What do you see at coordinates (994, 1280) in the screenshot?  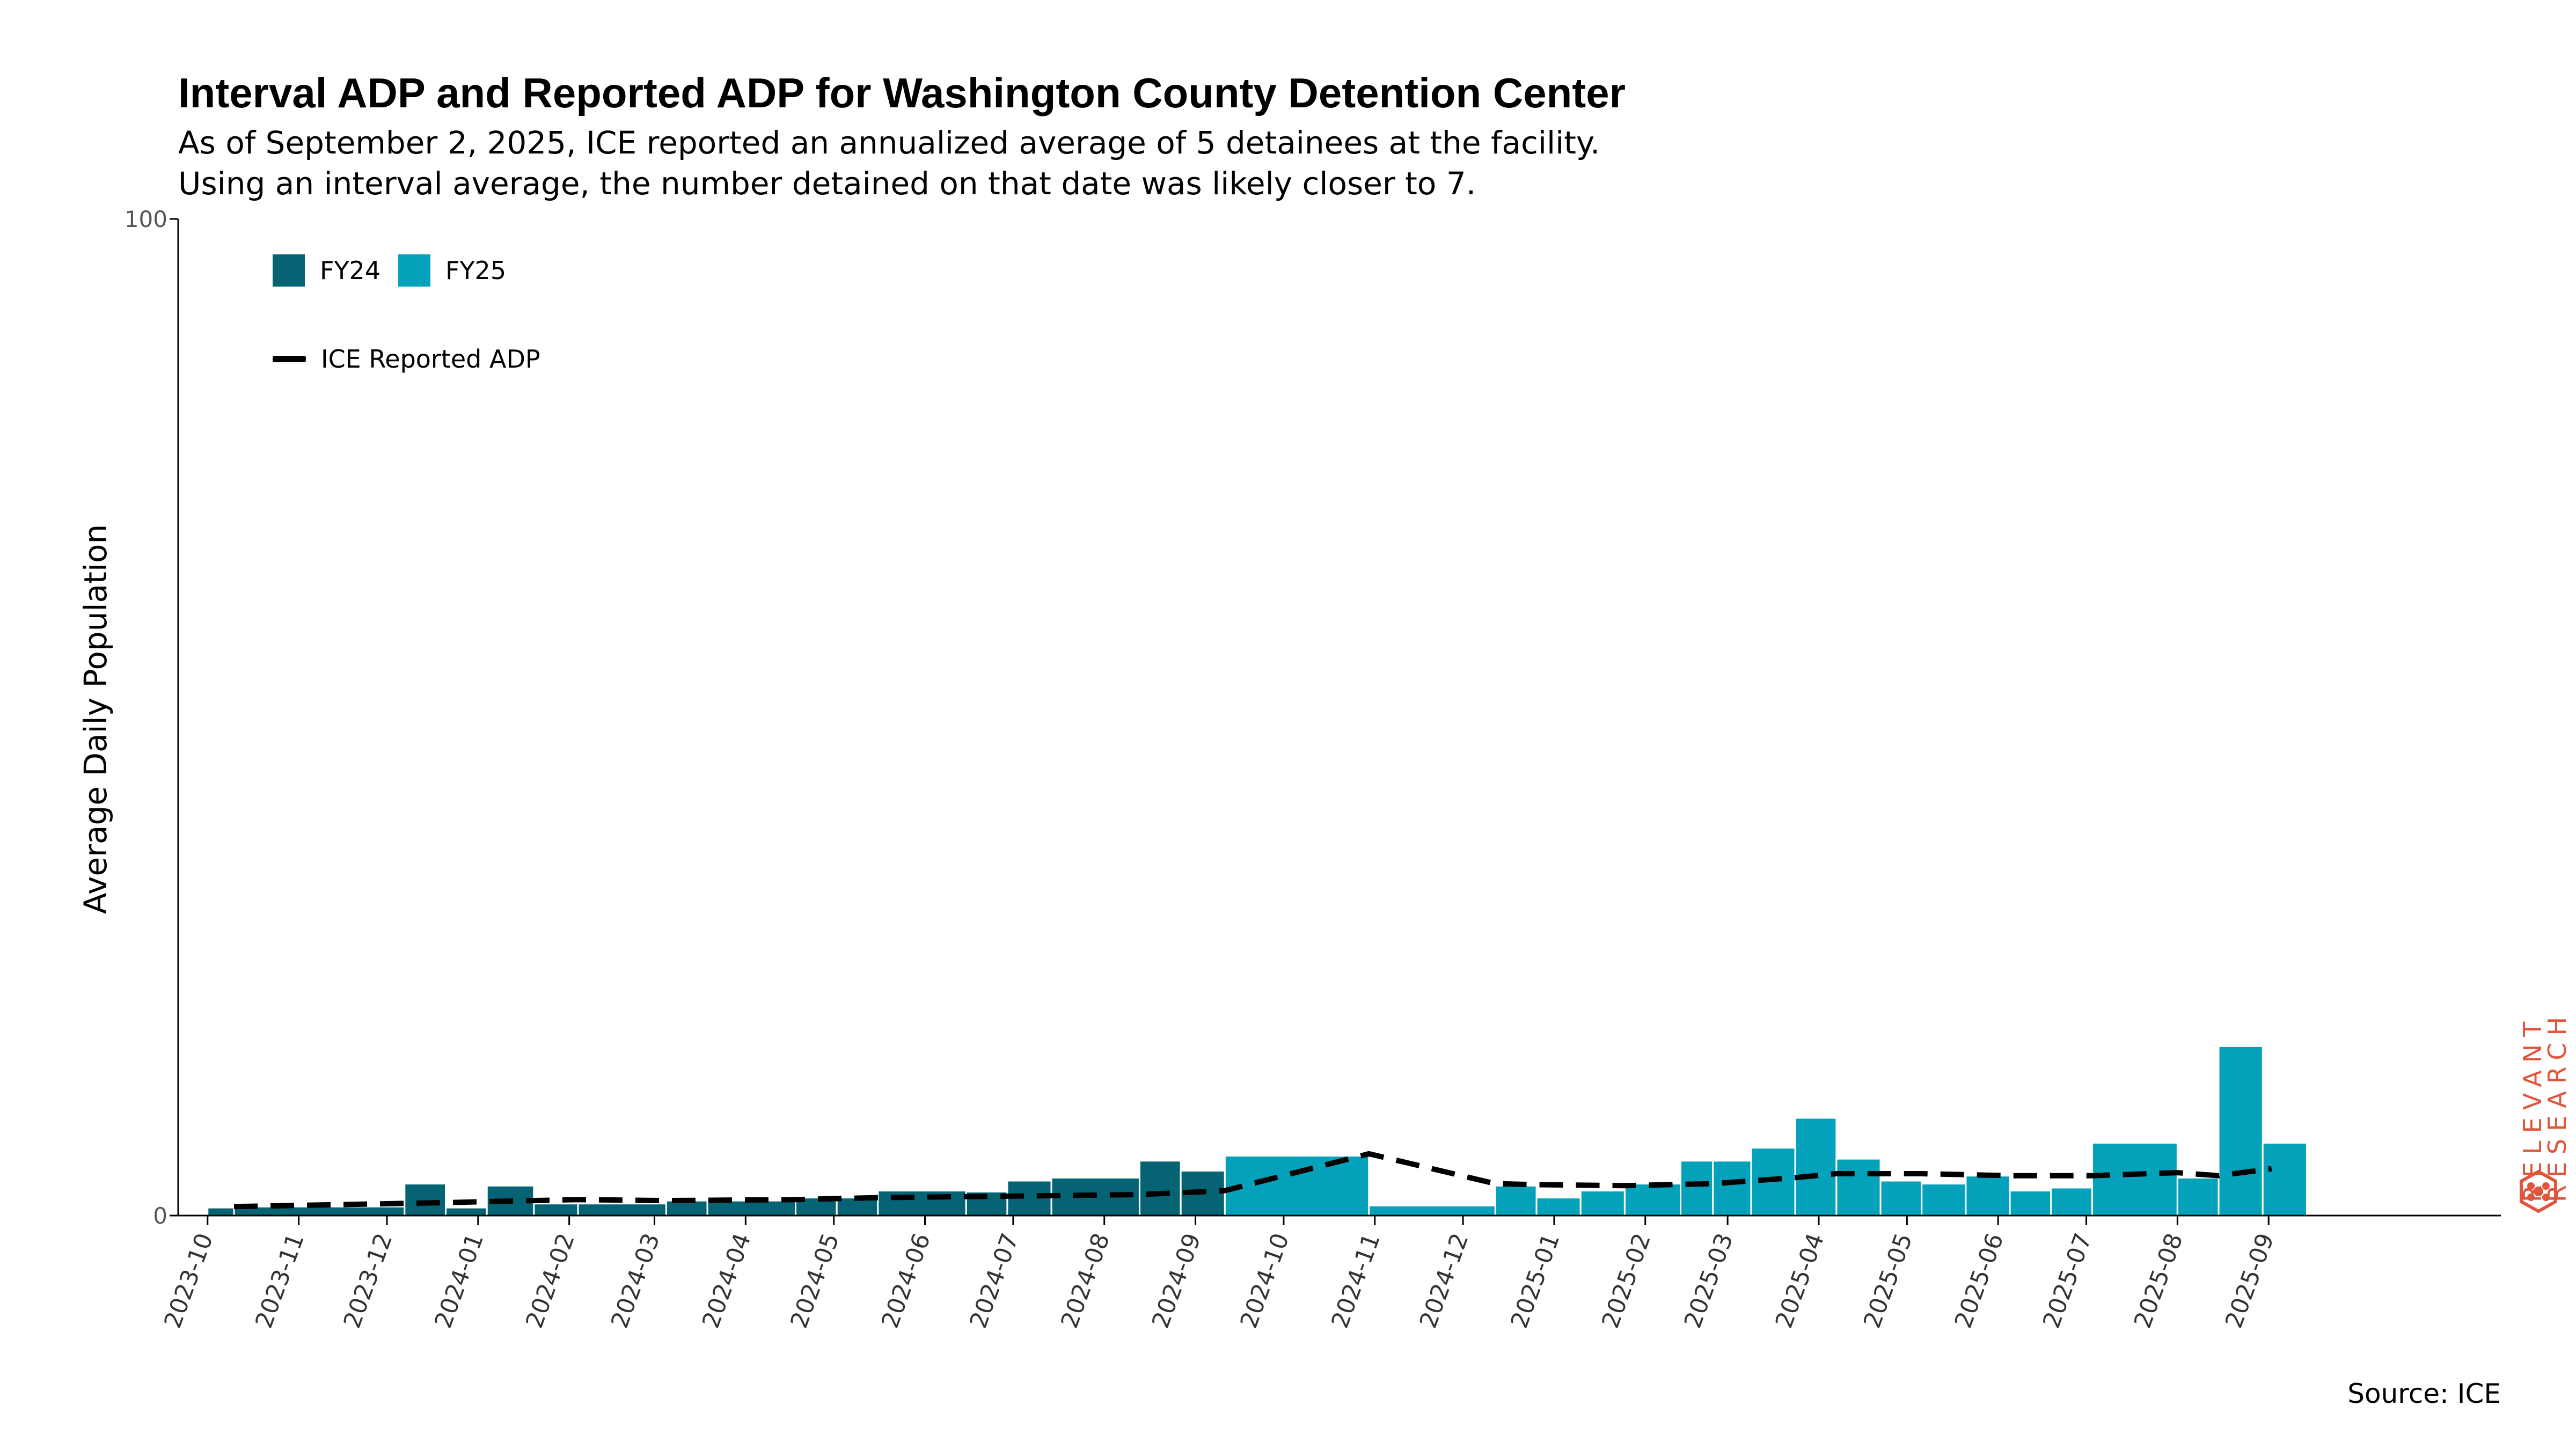 I see `x-tick-label-2024-07: 2024-07` at bounding box center [994, 1280].